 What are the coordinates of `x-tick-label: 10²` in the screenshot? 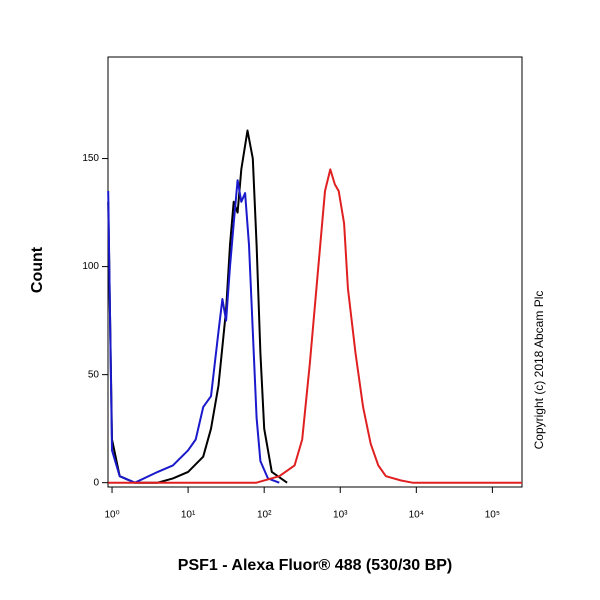 It's located at (264, 515).